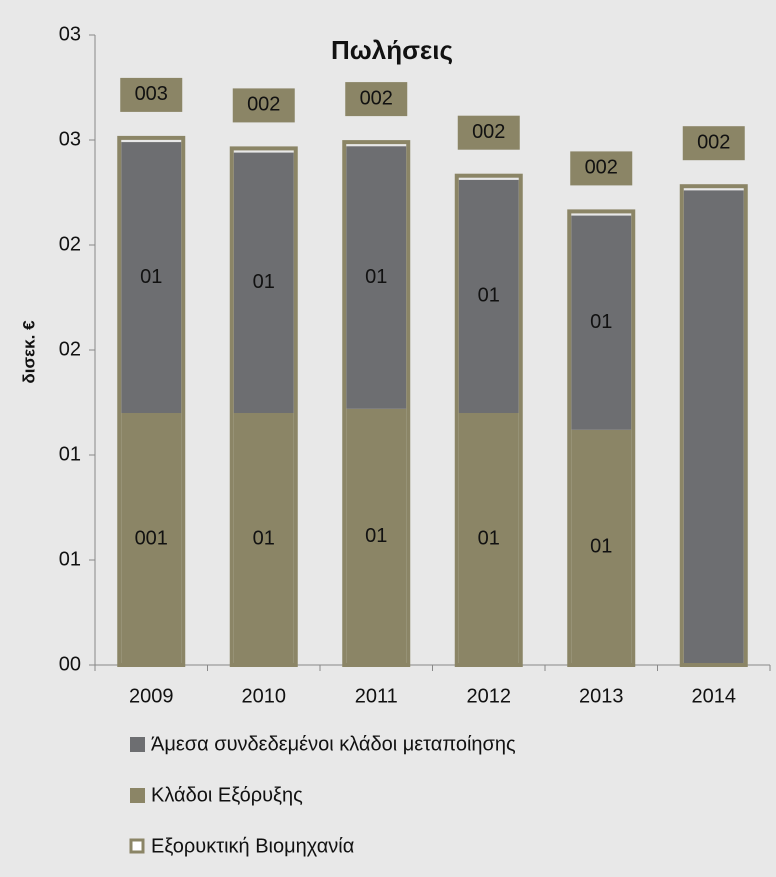 The height and width of the screenshot is (877, 776). Describe the element at coordinates (252, 846) in the screenshot. I see `legend-label: Εξορυκτική Βιομηχανία` at that location.